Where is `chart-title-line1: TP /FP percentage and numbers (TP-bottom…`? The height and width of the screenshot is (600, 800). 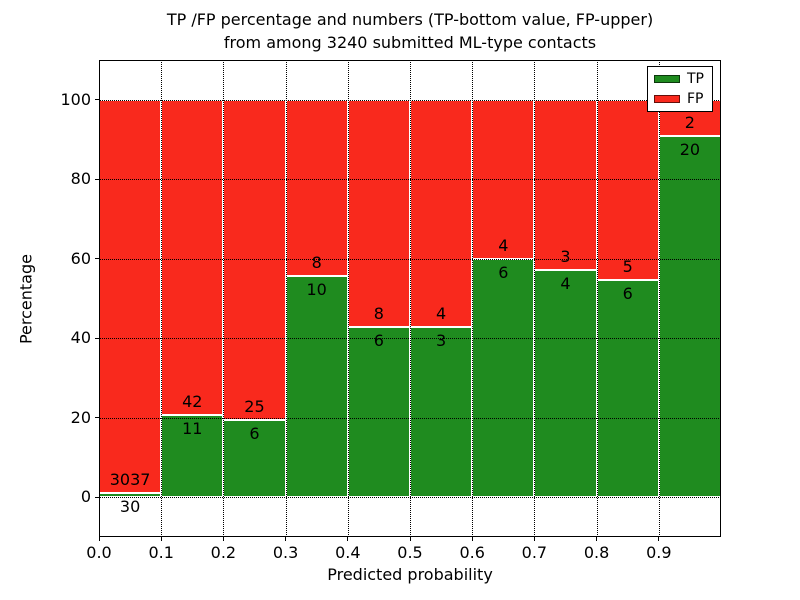 chart-title-line1: TP /FP percentage and numbers (TP-bottom… is located at coordinates (410, 19).